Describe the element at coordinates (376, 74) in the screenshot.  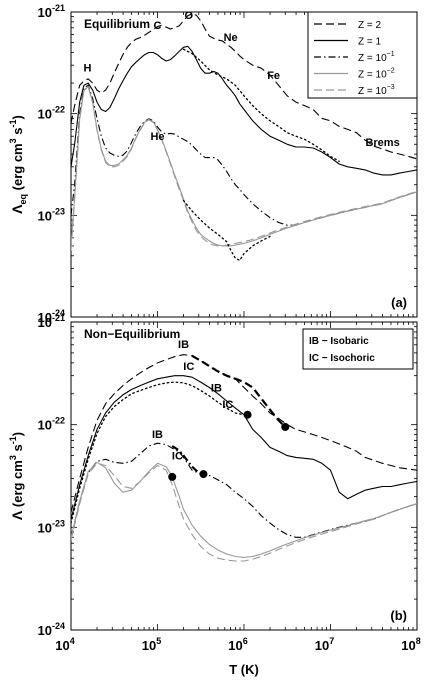
I see `legend-label: Z = 10−2` at that location.